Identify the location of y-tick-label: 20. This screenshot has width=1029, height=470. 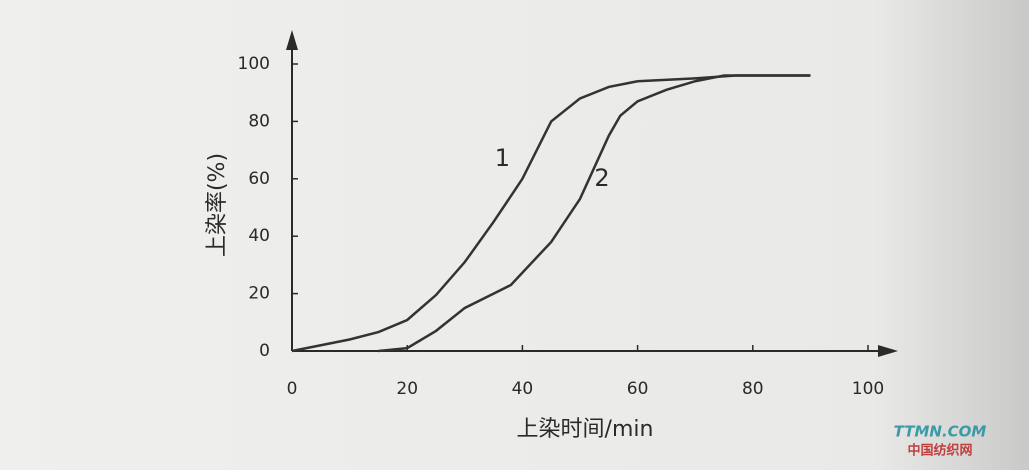
(259, 294).